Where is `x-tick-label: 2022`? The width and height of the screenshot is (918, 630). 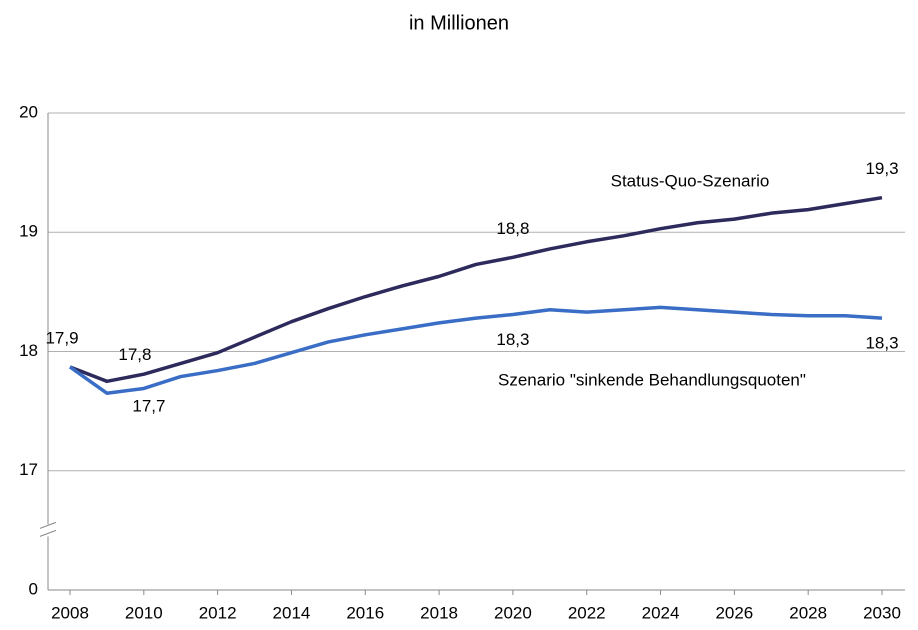 x-tick-label: 2022 is located at coordinates (587, 612).